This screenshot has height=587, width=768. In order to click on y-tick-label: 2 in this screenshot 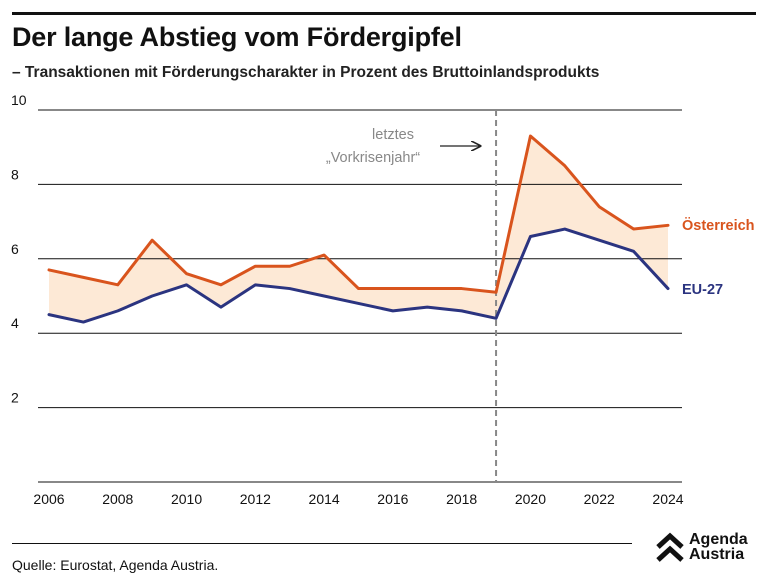, I will do `click(15, 398)`.